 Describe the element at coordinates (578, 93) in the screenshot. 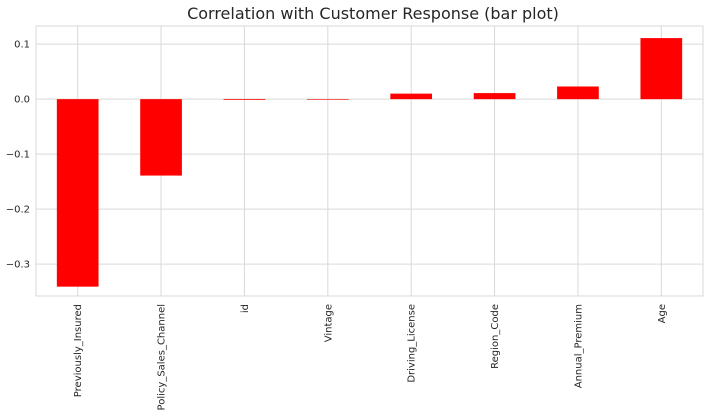

I see `bar-annual-premium` at that location.